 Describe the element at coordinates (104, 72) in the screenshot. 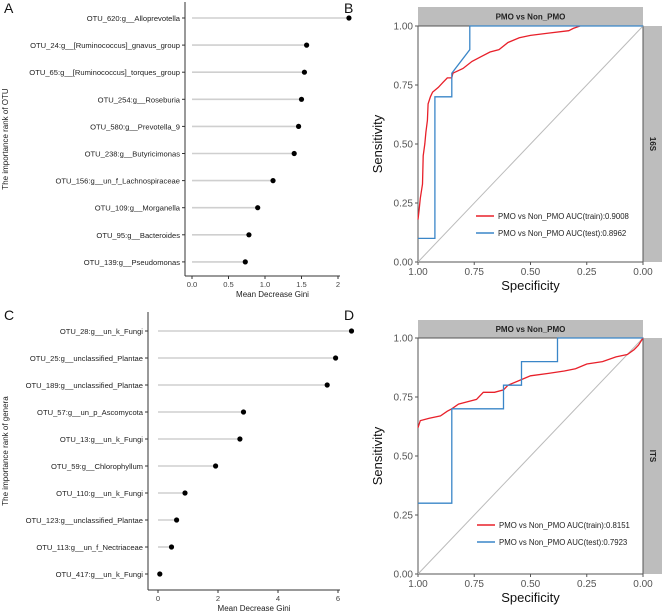

I see `category-label: OTU_65:g__[Ruminococcus]_torques_group` at that location.